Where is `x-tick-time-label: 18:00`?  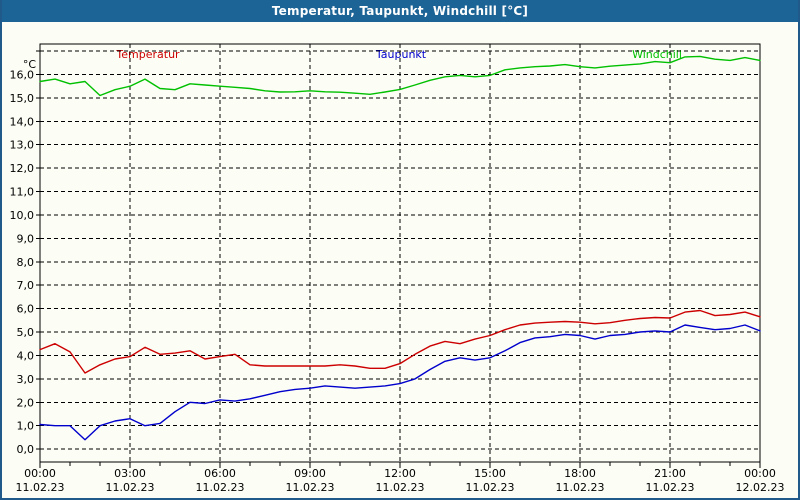 x-tick-time-label: 18:00 is located at coordinates (580, 473).